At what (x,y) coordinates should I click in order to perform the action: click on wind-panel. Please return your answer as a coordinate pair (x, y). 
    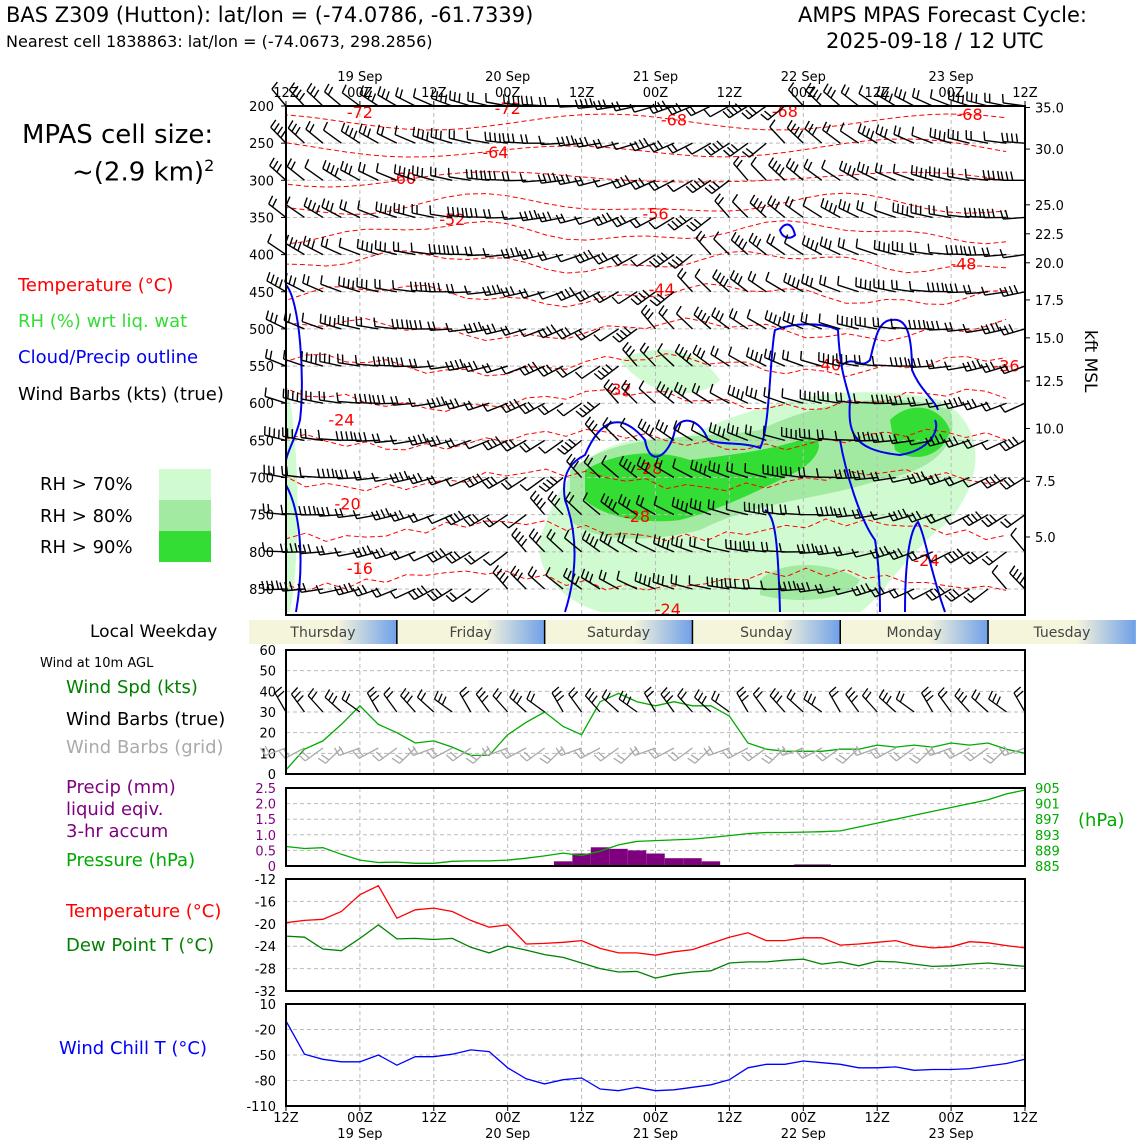
    Looking at the image, I should click on (655, 712).